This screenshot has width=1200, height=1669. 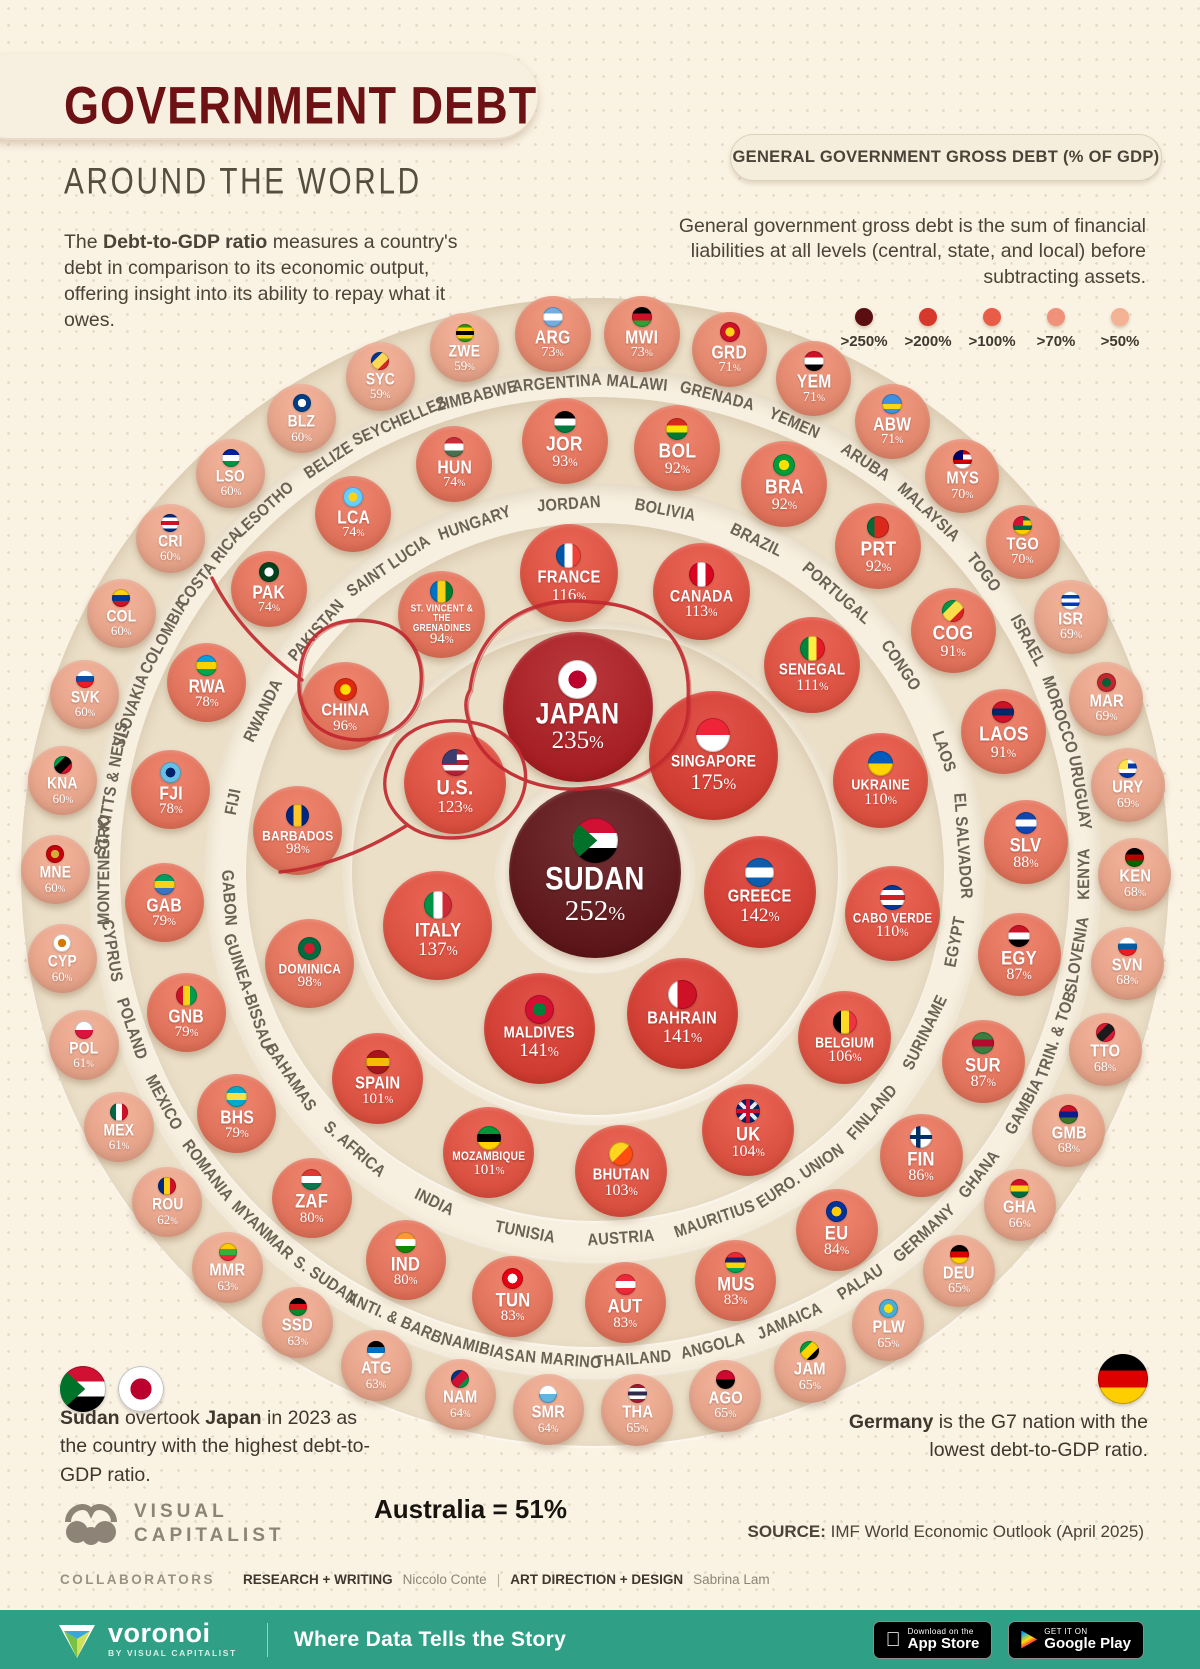 What do you see at coordinates (430, 1639) in the screenshot?
I see `footer-tagline: Where Data Tells the Story` at bounding box center [430, 1639].